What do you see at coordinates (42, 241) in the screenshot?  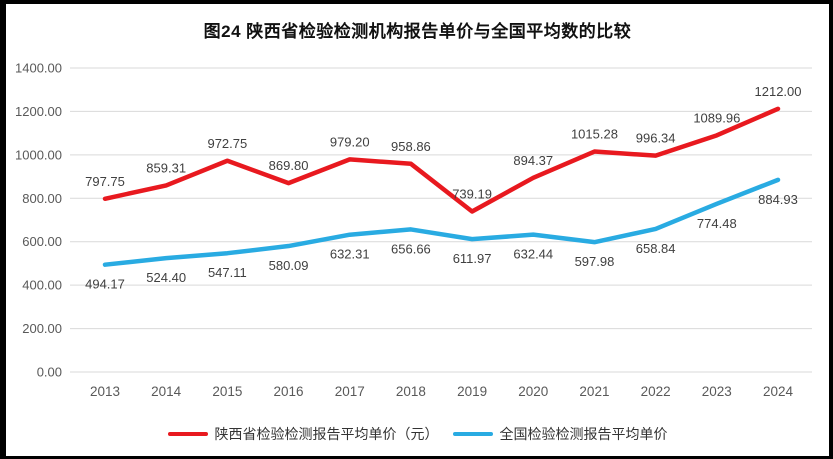 I see `y-axis-tick-label: 600.00` at bounding box center [42, 241].